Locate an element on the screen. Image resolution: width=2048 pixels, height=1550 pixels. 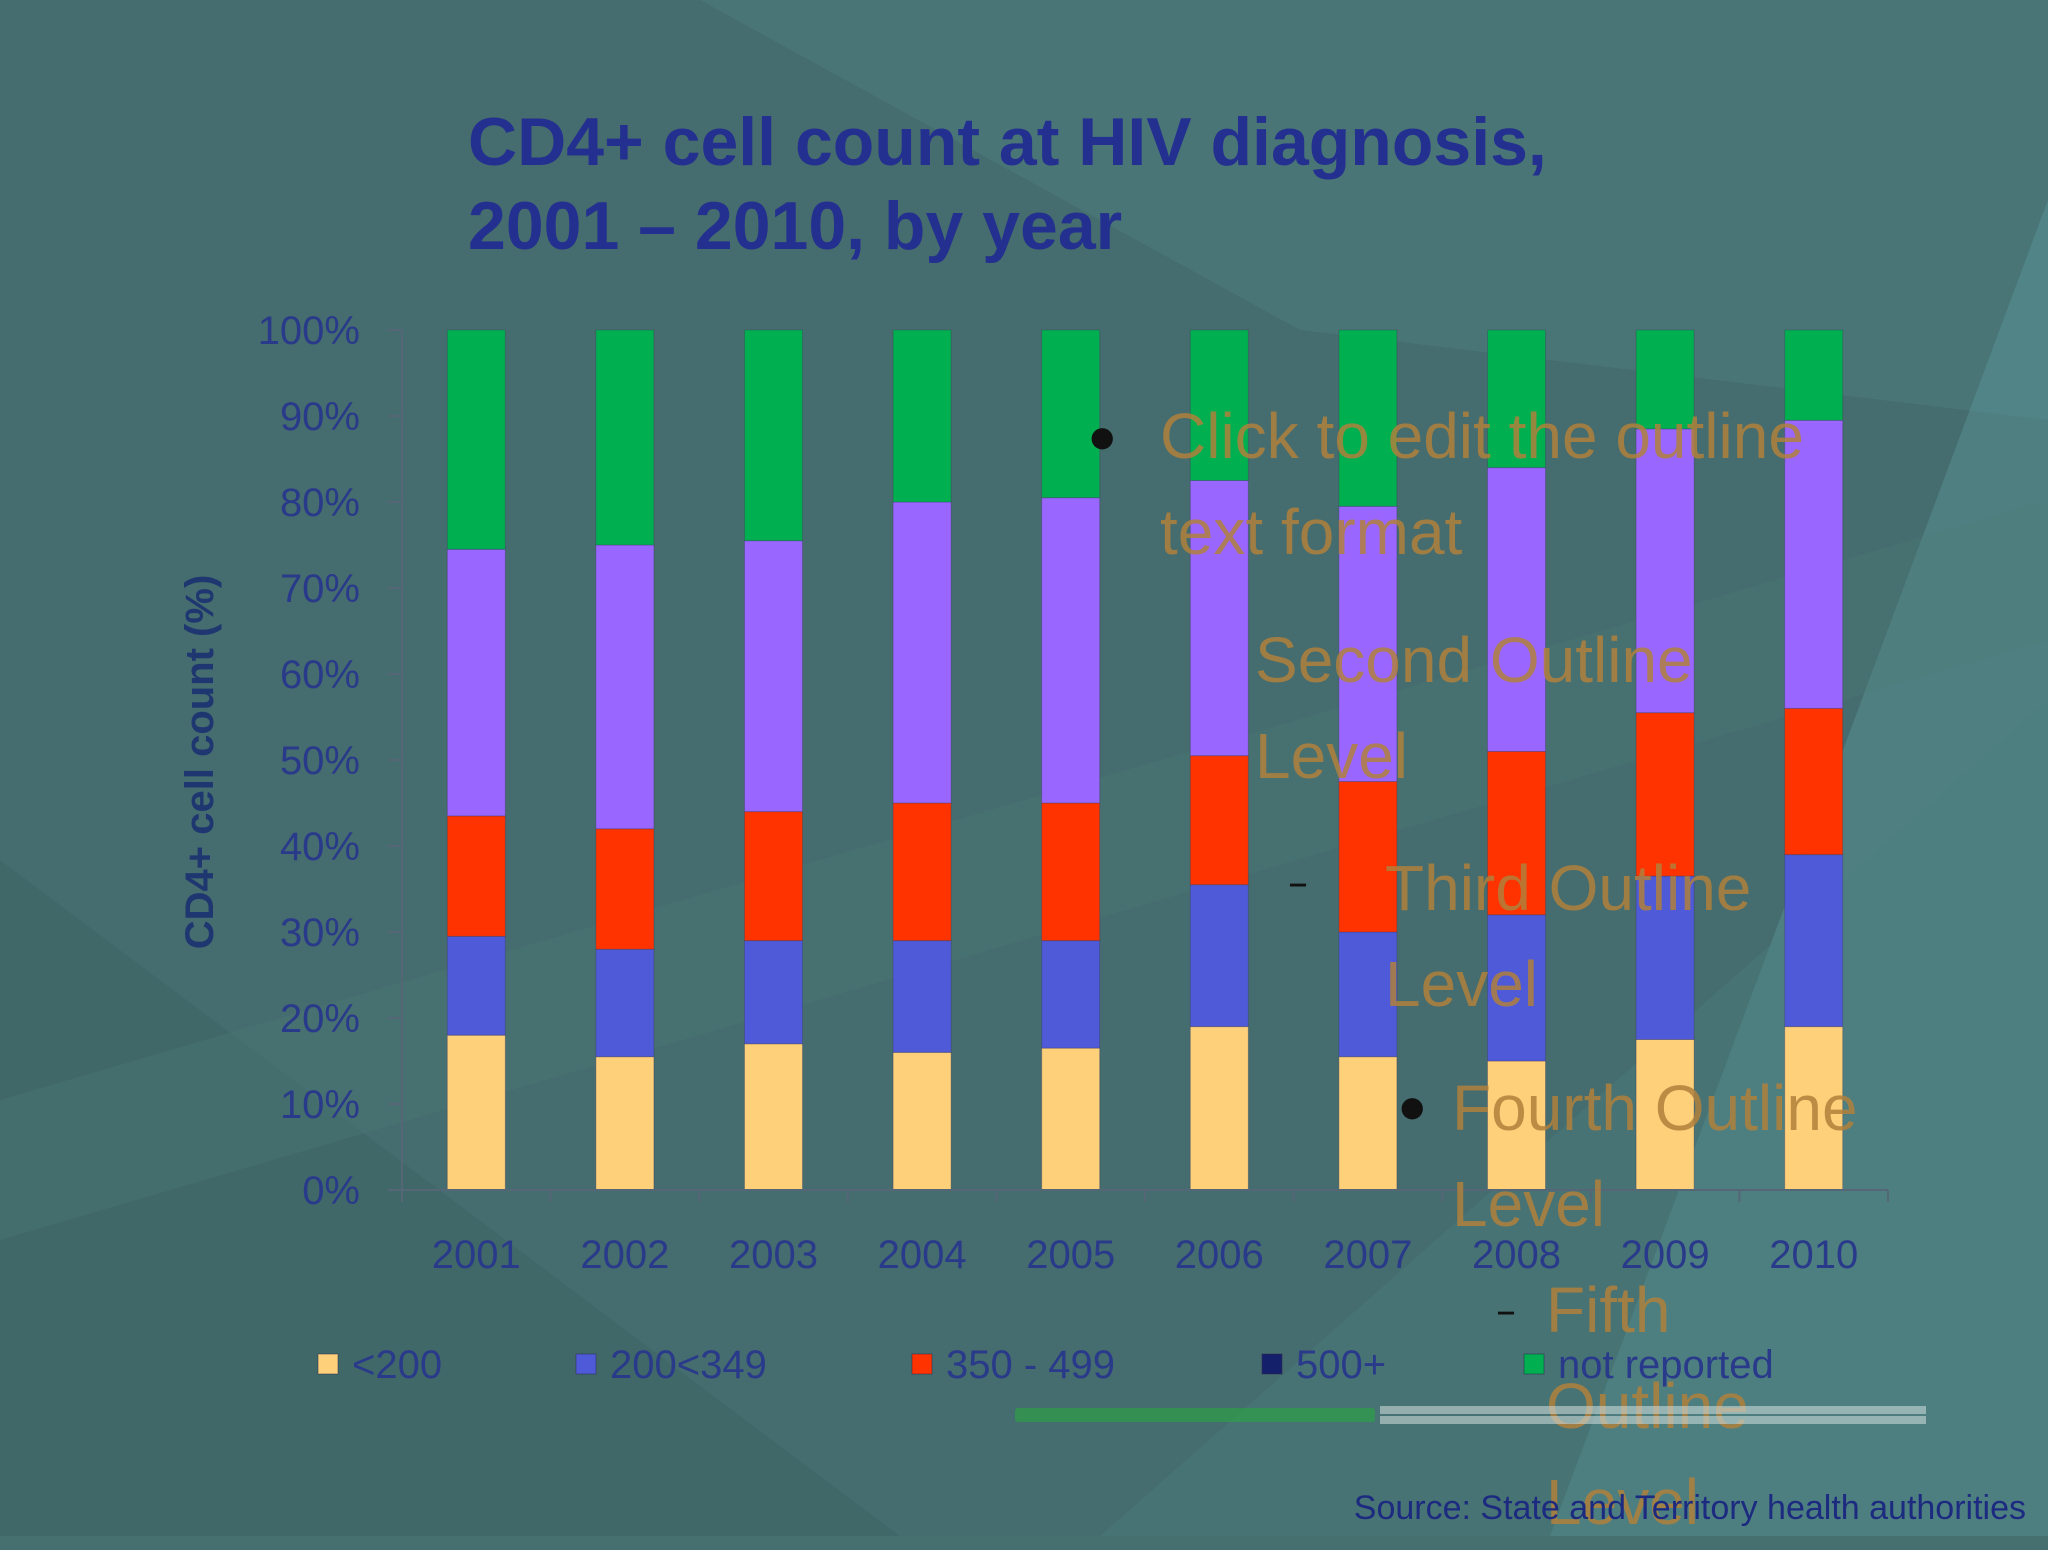
bar-segment-2001-s4 is located at coordinates (476, 439).